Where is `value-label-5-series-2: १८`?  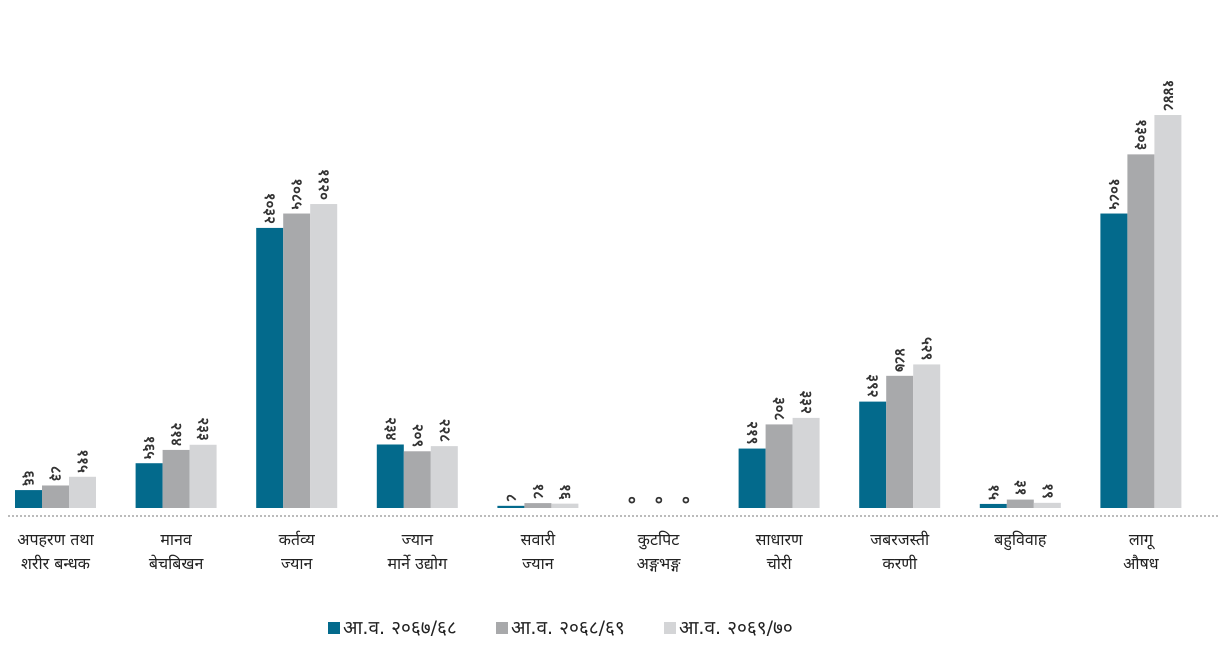 value-label-5-series-2: १८ is located at coordinates (538, 492).